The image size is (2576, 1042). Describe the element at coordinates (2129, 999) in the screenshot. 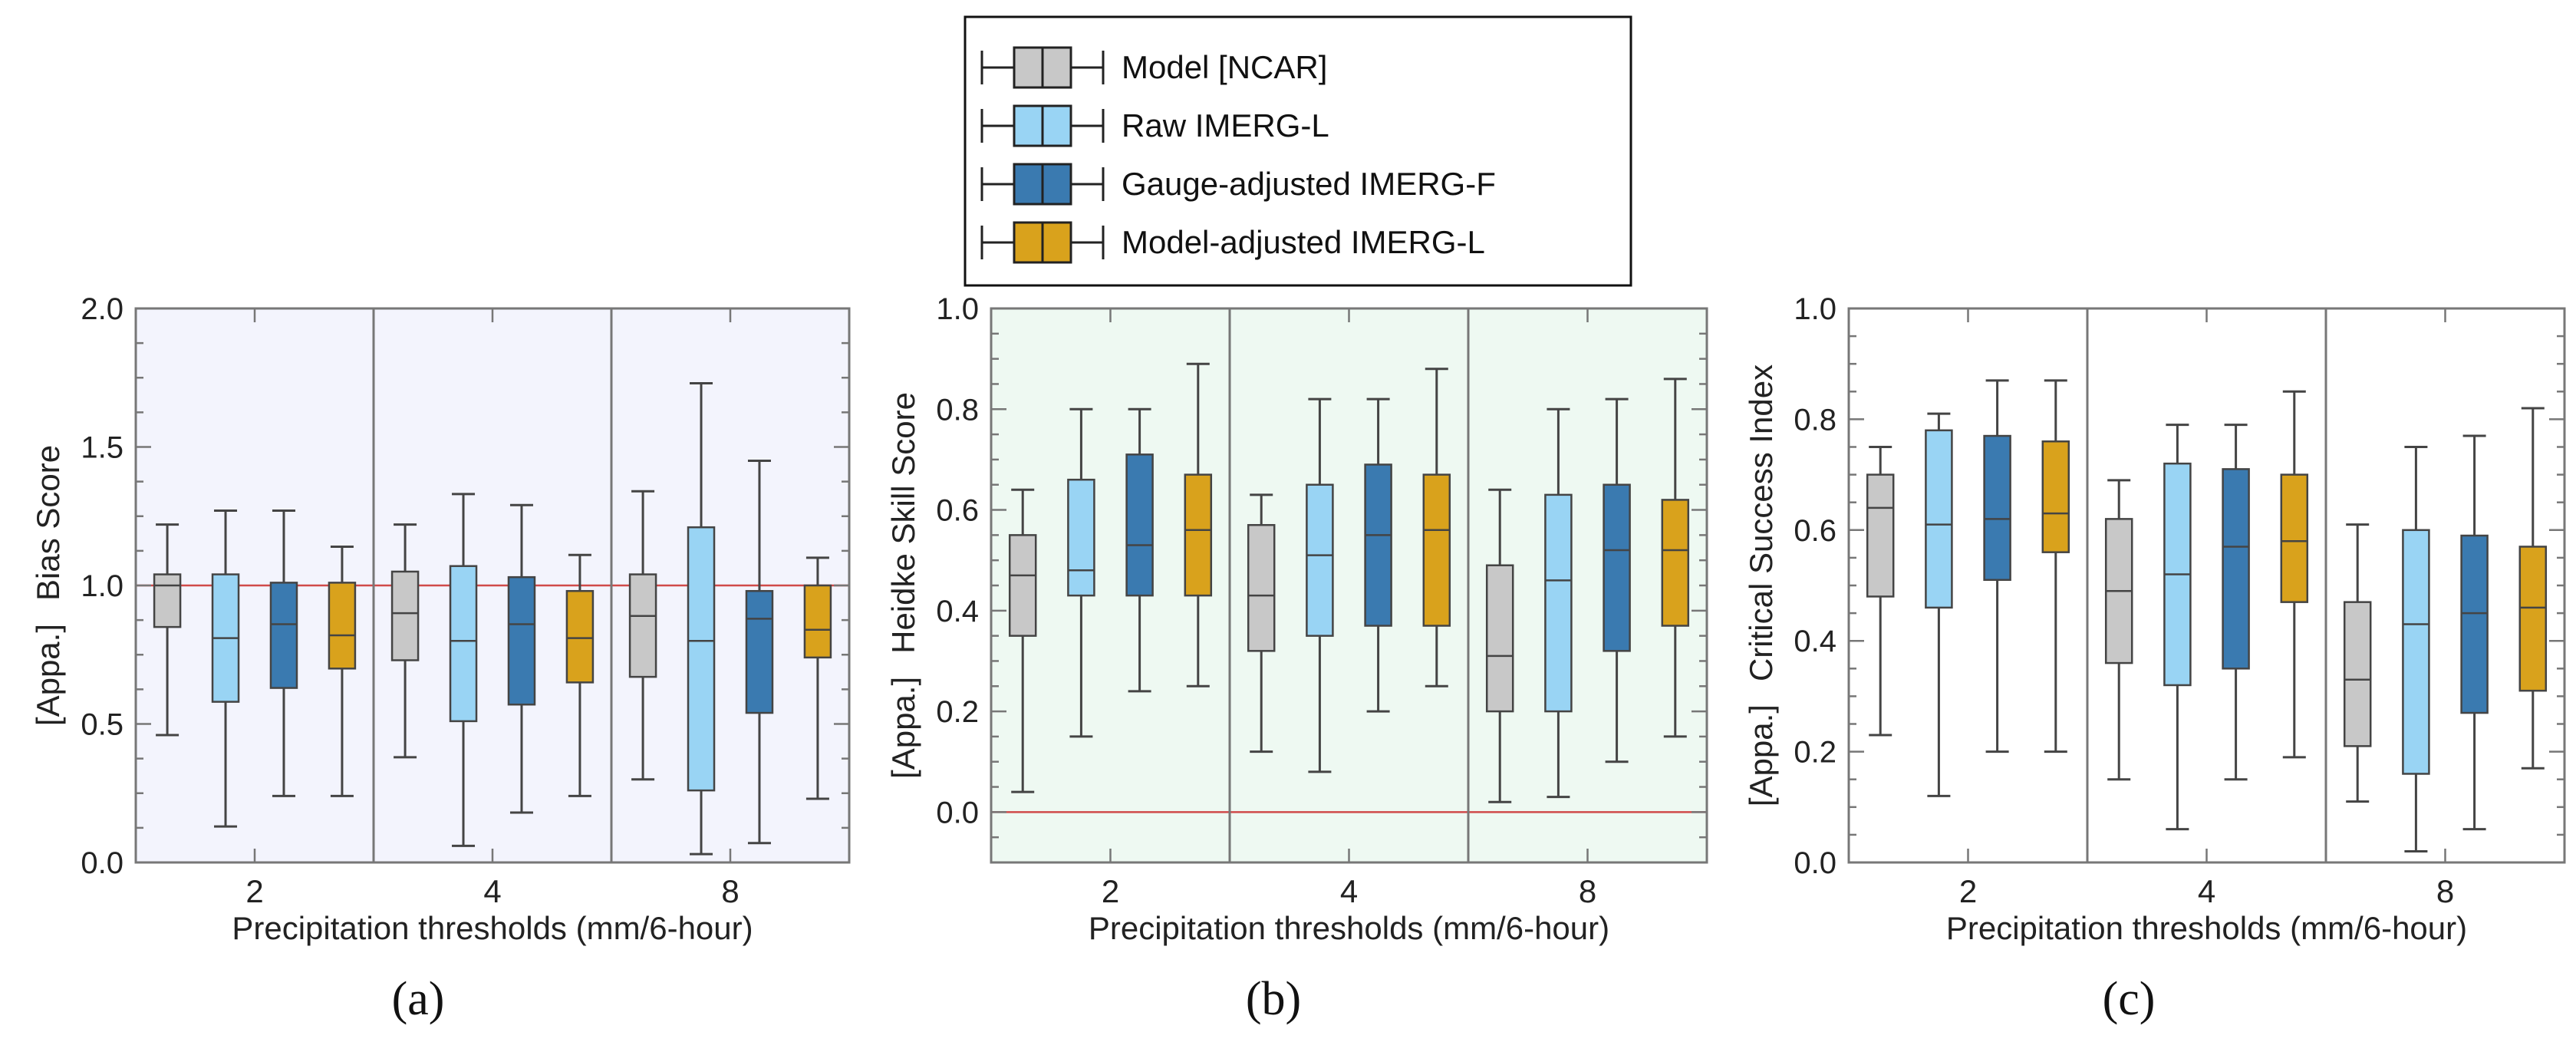

I see `panel-label: (c)` at that location.